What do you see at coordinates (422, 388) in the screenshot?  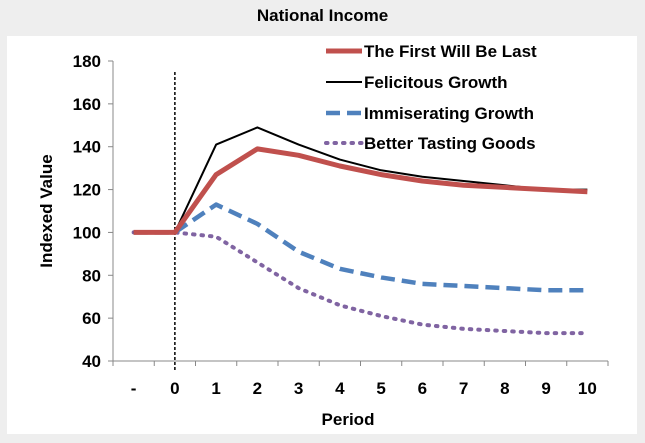 I see `x-tick-label: 6` at bounding box center [422, 388].